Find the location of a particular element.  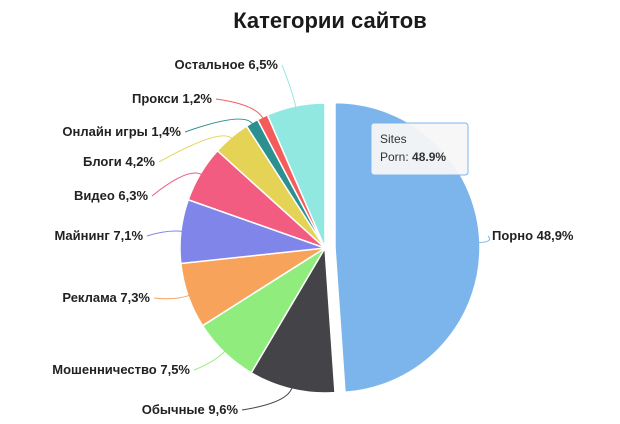

chart-title: Категории сайтов is located at coordinates (330, 20).